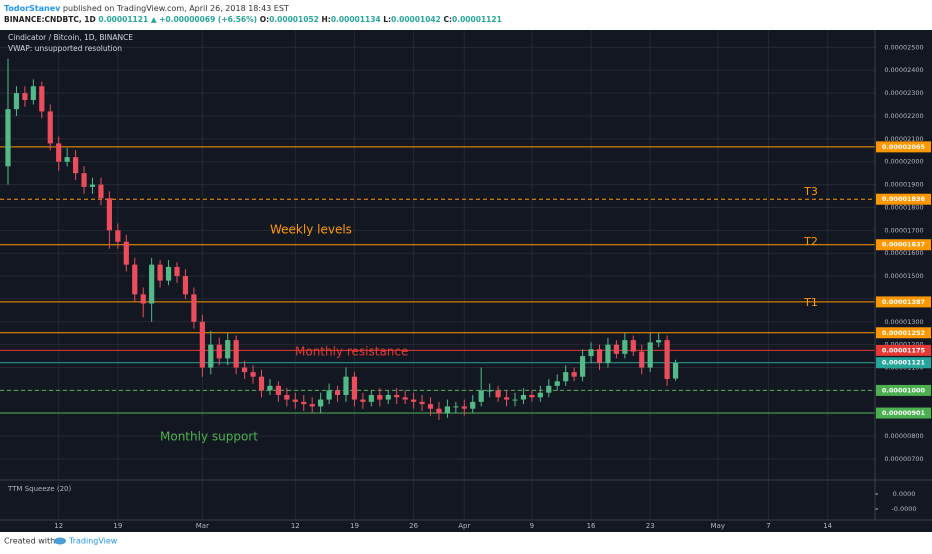 The height and width of the screenshot is (554, 932). What do you see at coordinates (903, 116) in the screenshot?
I see `y-tick-label: 0.00002200` at bounding box center [903, 116].